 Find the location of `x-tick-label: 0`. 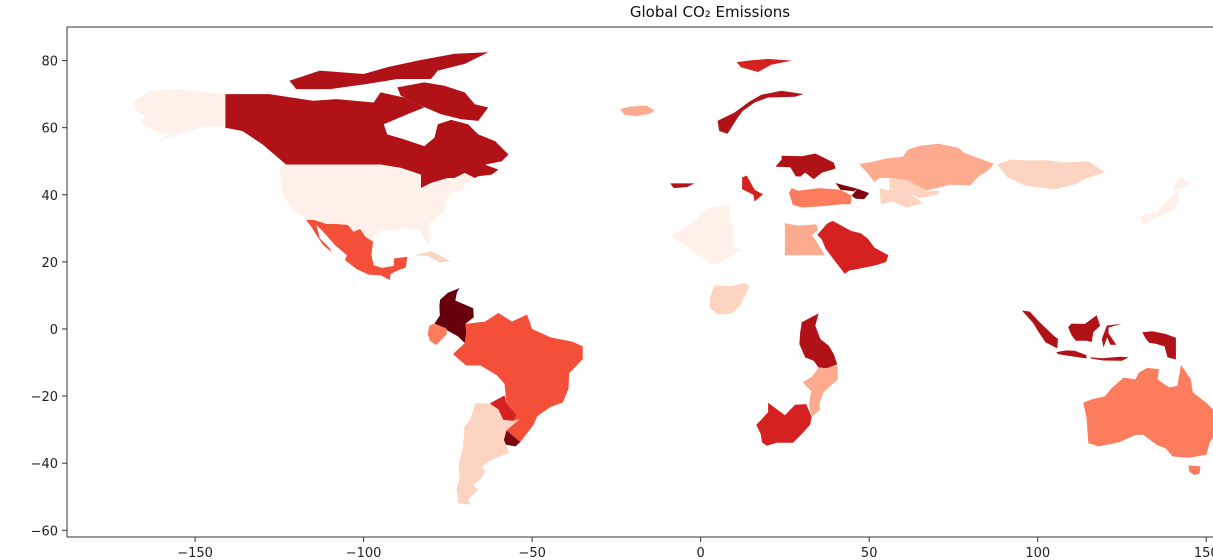

x-tick-label: 0 is located at coordinates (701, 553).